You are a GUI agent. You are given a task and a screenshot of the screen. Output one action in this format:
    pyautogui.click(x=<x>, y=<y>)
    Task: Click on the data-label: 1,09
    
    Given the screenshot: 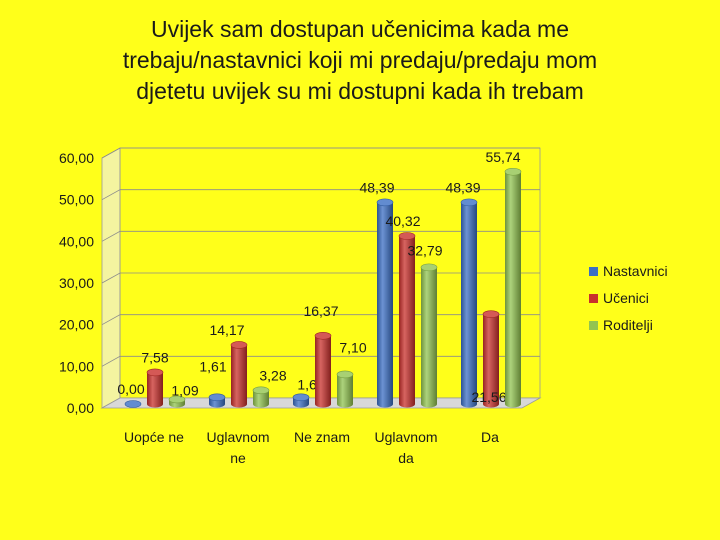 What is the action you would take?
    pyautogui.click(x=184, y=390)
    